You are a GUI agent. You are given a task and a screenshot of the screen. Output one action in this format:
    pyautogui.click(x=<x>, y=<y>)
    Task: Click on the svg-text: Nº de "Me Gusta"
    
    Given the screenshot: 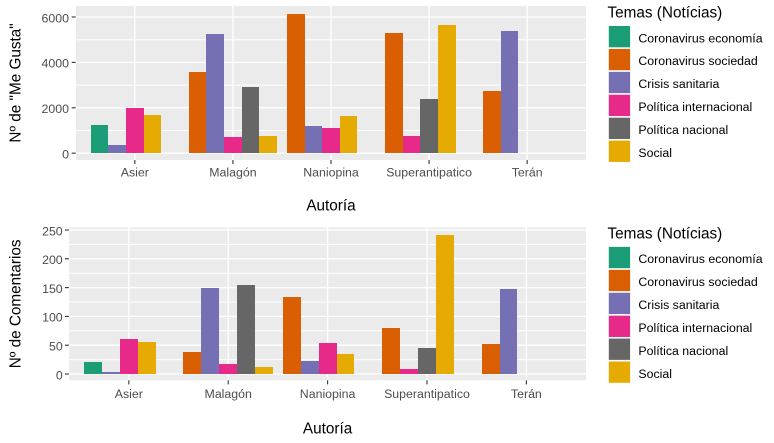 What is the action you would take?
    pyautogui.click(x=15, y=82)
    